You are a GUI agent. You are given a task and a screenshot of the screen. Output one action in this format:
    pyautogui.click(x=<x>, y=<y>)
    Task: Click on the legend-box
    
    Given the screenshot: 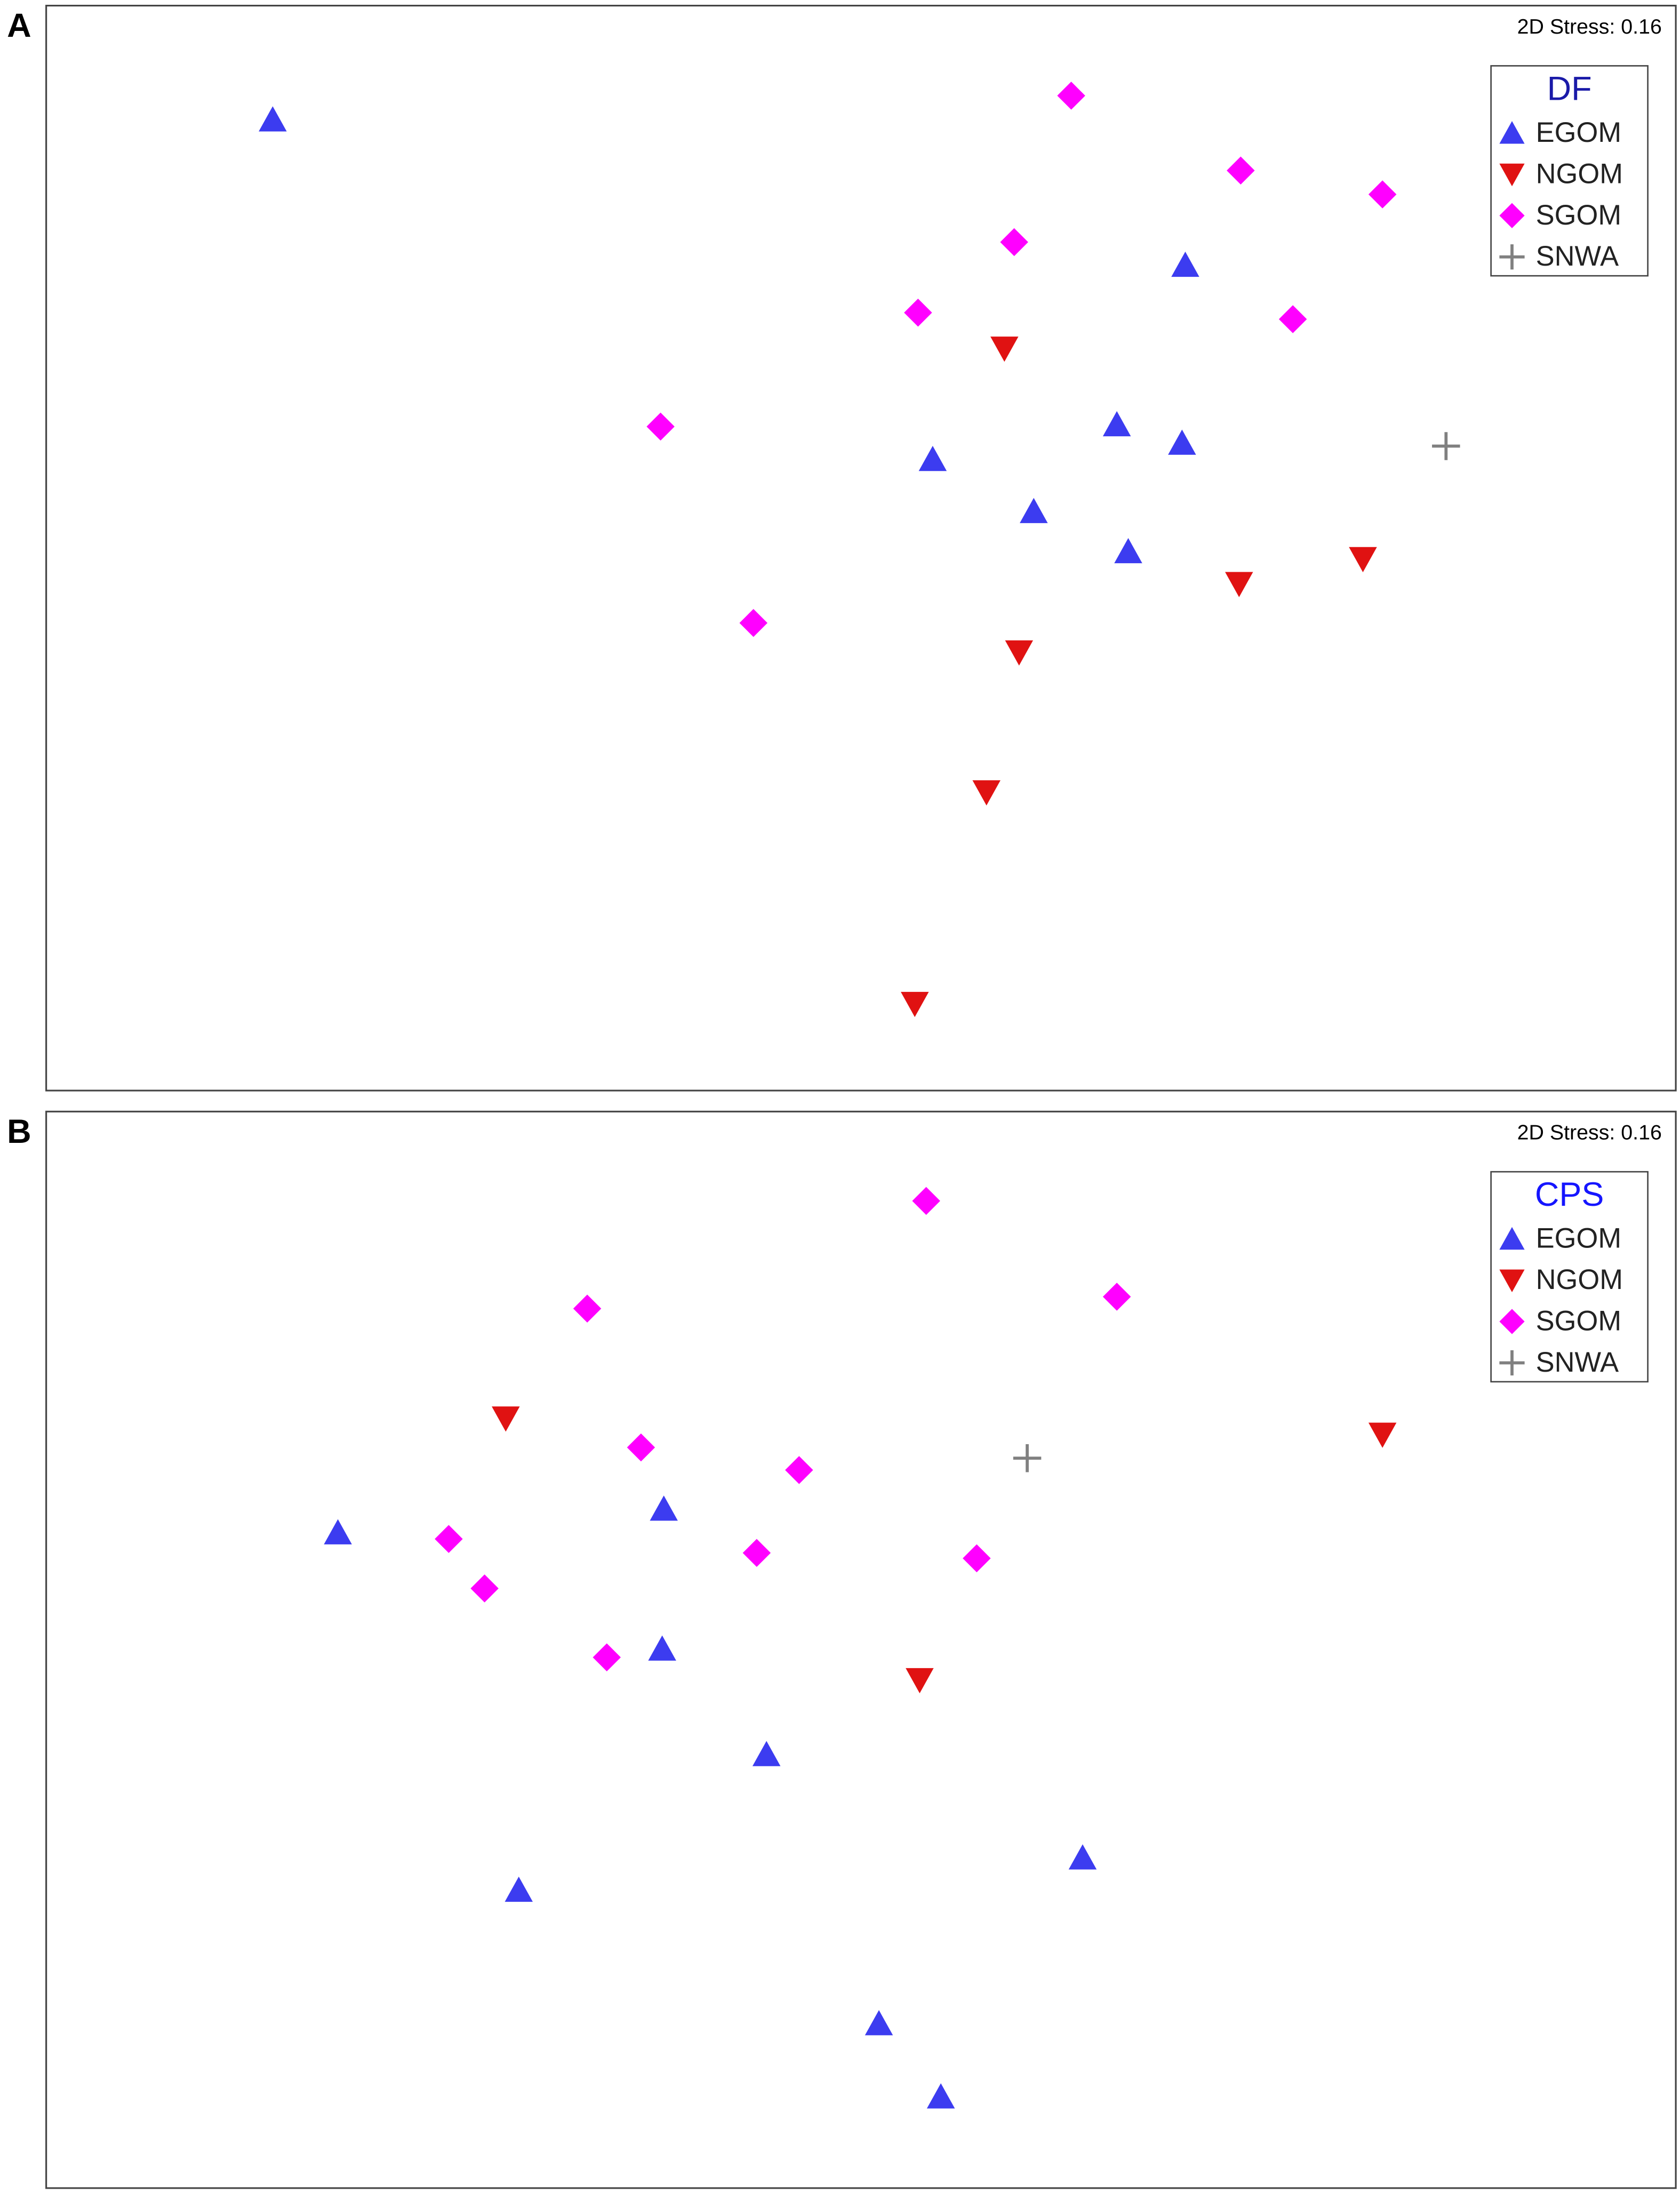 What is the action you would take?
    pyautogui.click(x=1569, y=1277)
    